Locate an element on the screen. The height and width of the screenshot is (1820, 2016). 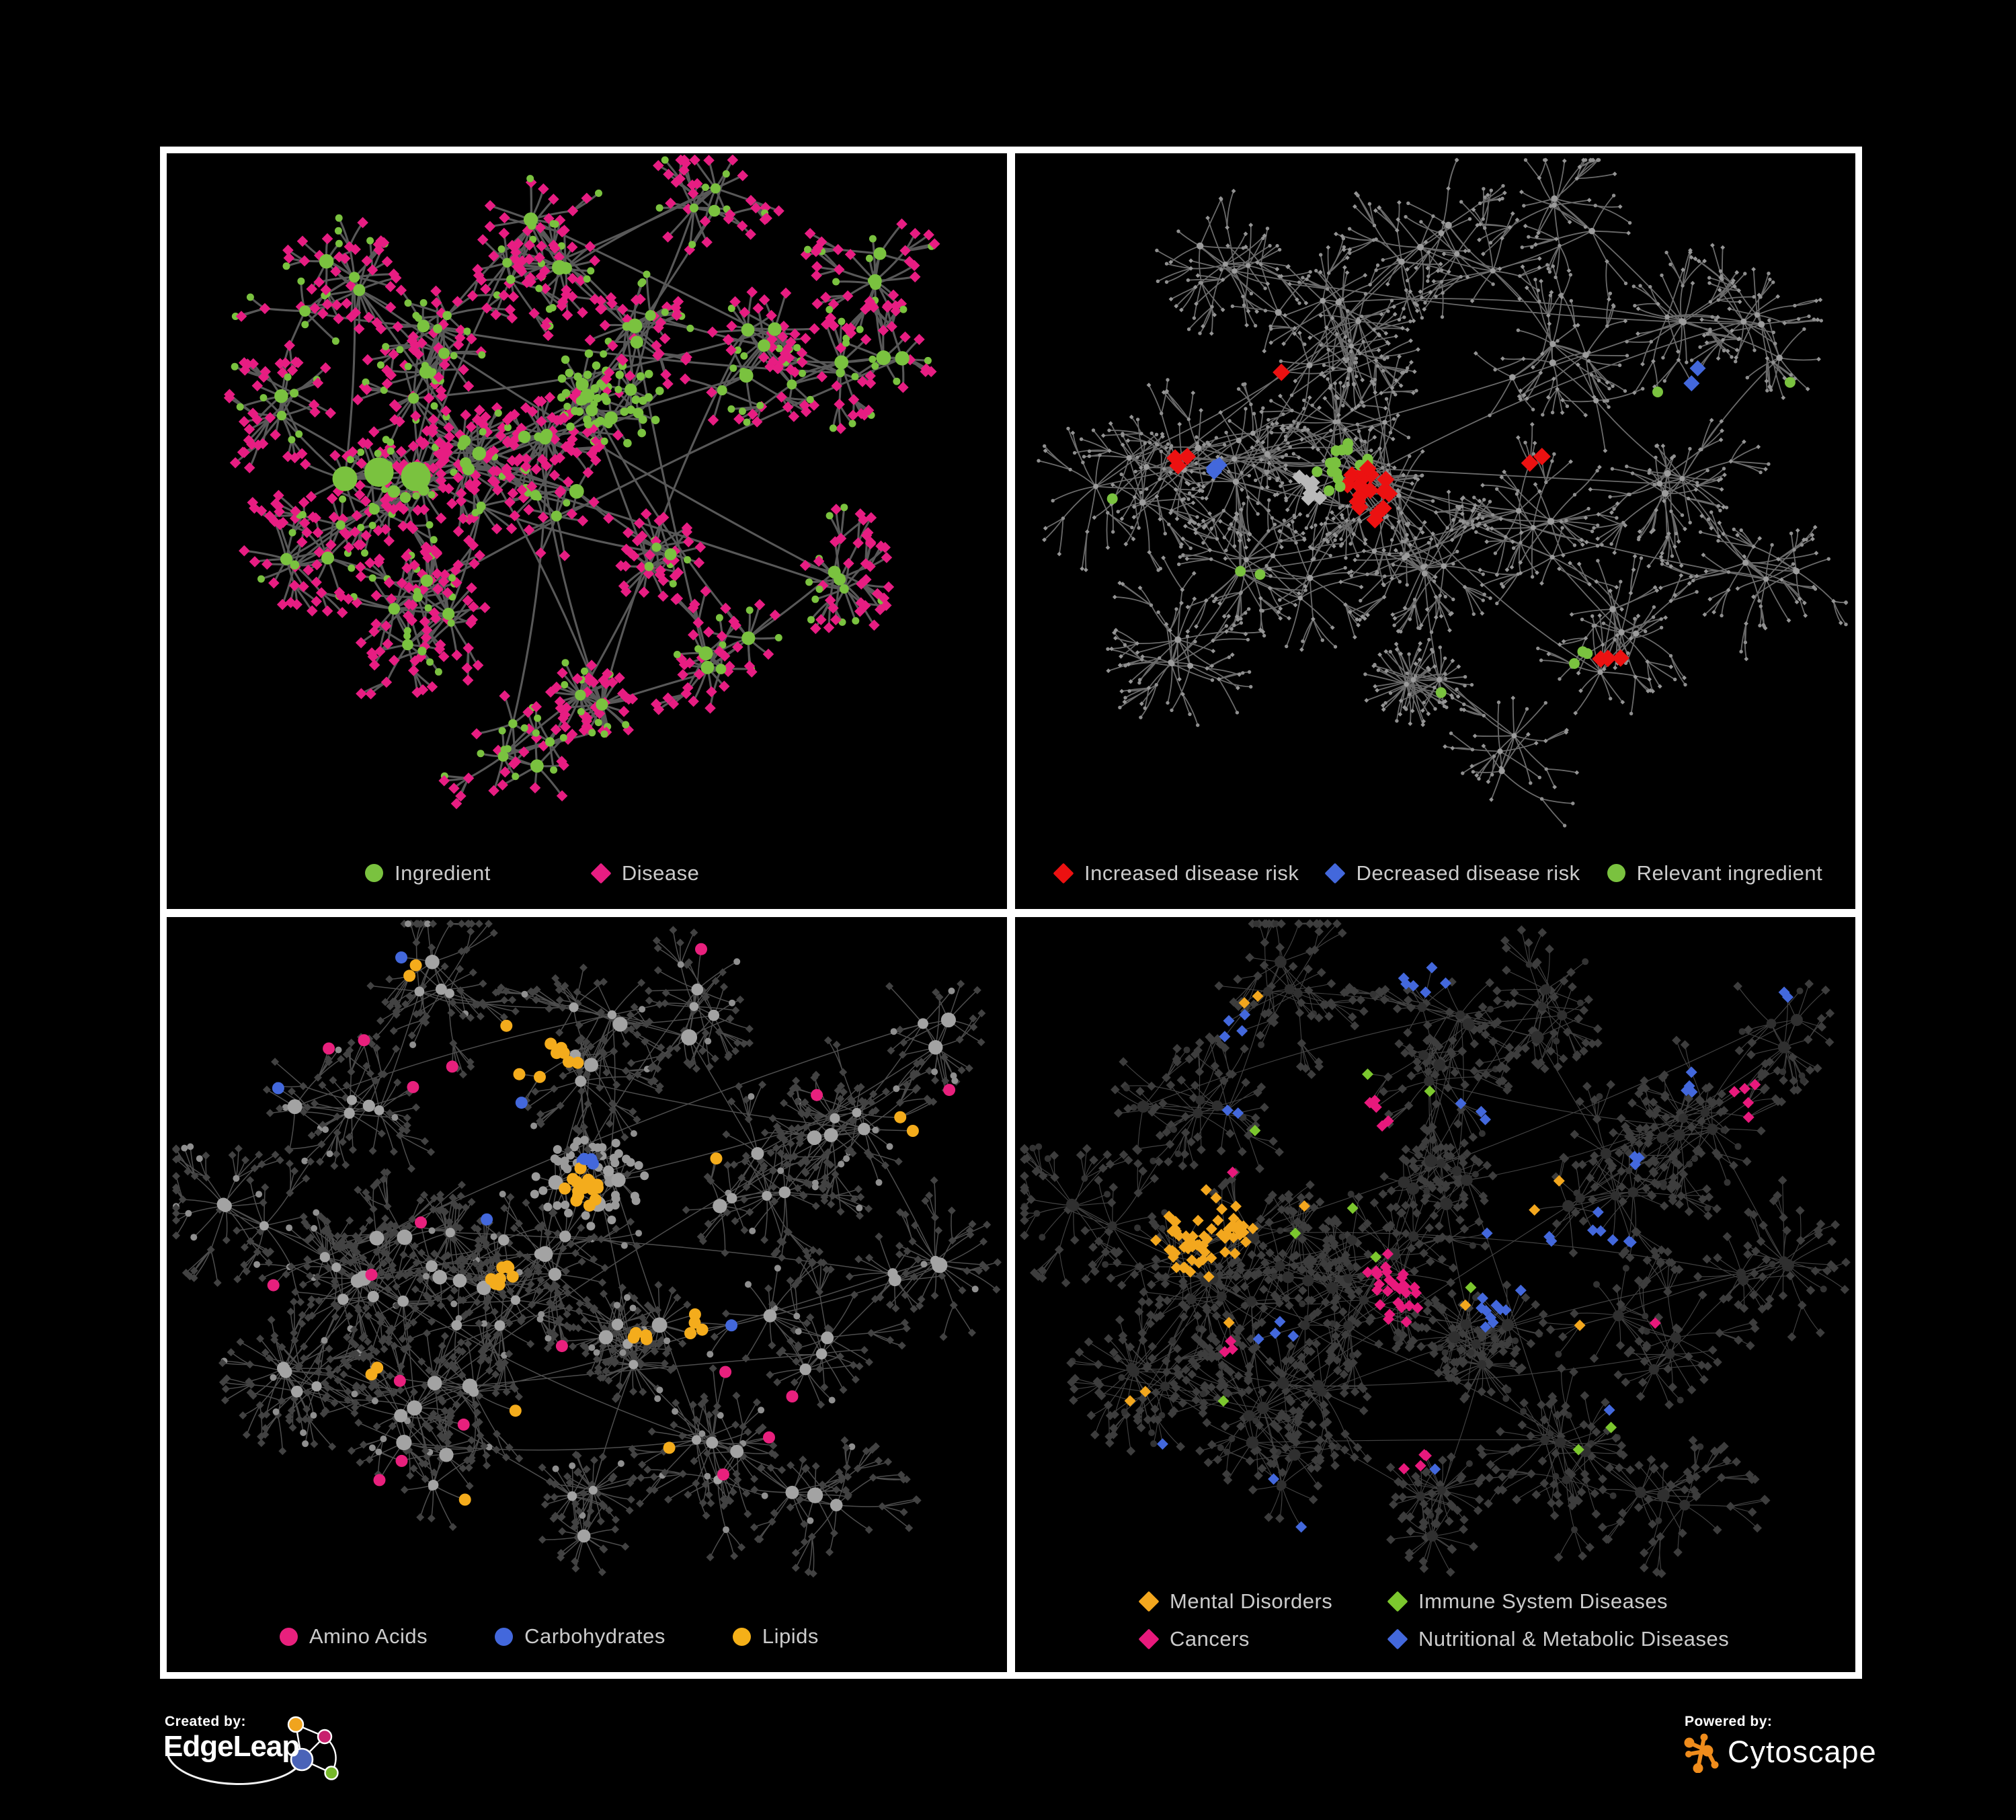
cytoscape-logo-icon is located at coordinates (1701, 1753).